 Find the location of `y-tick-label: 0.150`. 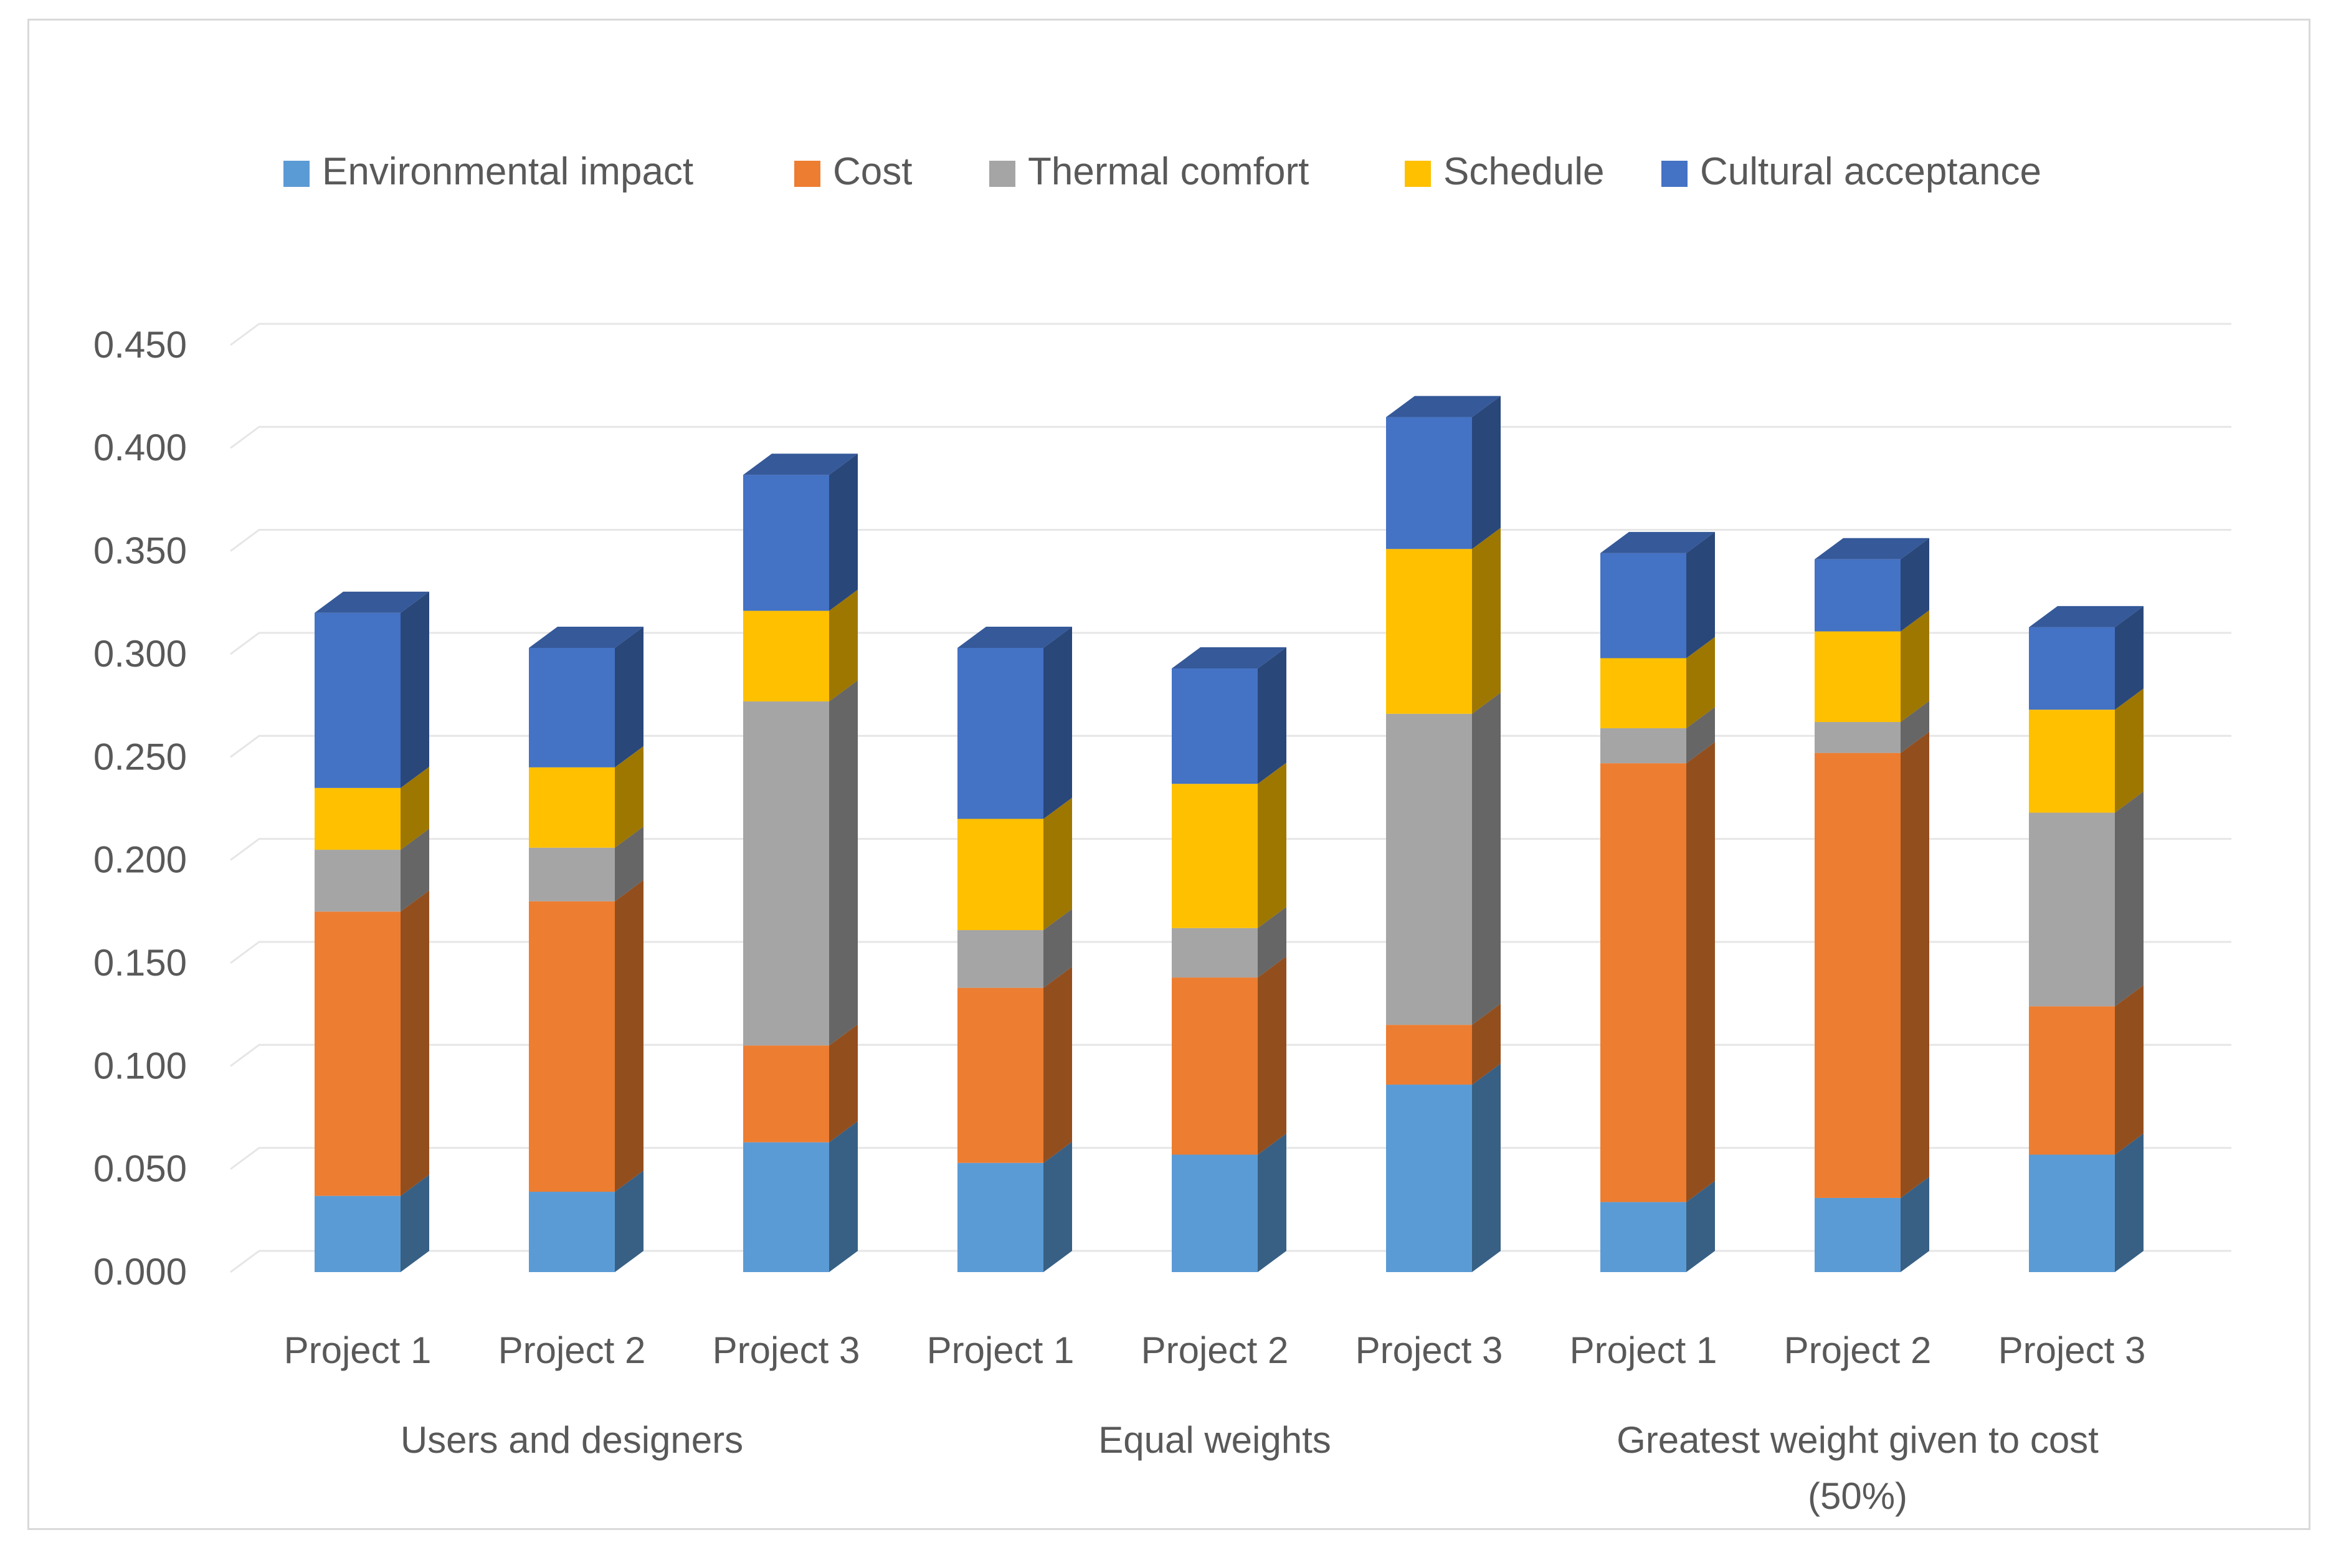

y-tick-label: 0.150 is located at coordinates (140, 963).